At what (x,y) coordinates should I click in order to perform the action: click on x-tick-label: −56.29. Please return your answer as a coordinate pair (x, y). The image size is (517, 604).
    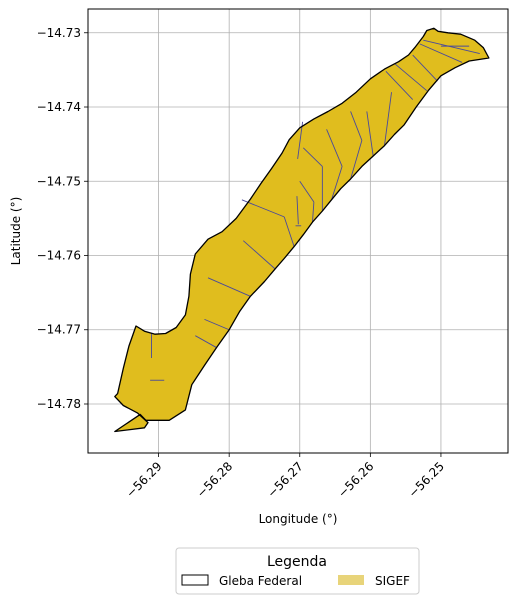
    Looking at the image, I should click on (143, 479).